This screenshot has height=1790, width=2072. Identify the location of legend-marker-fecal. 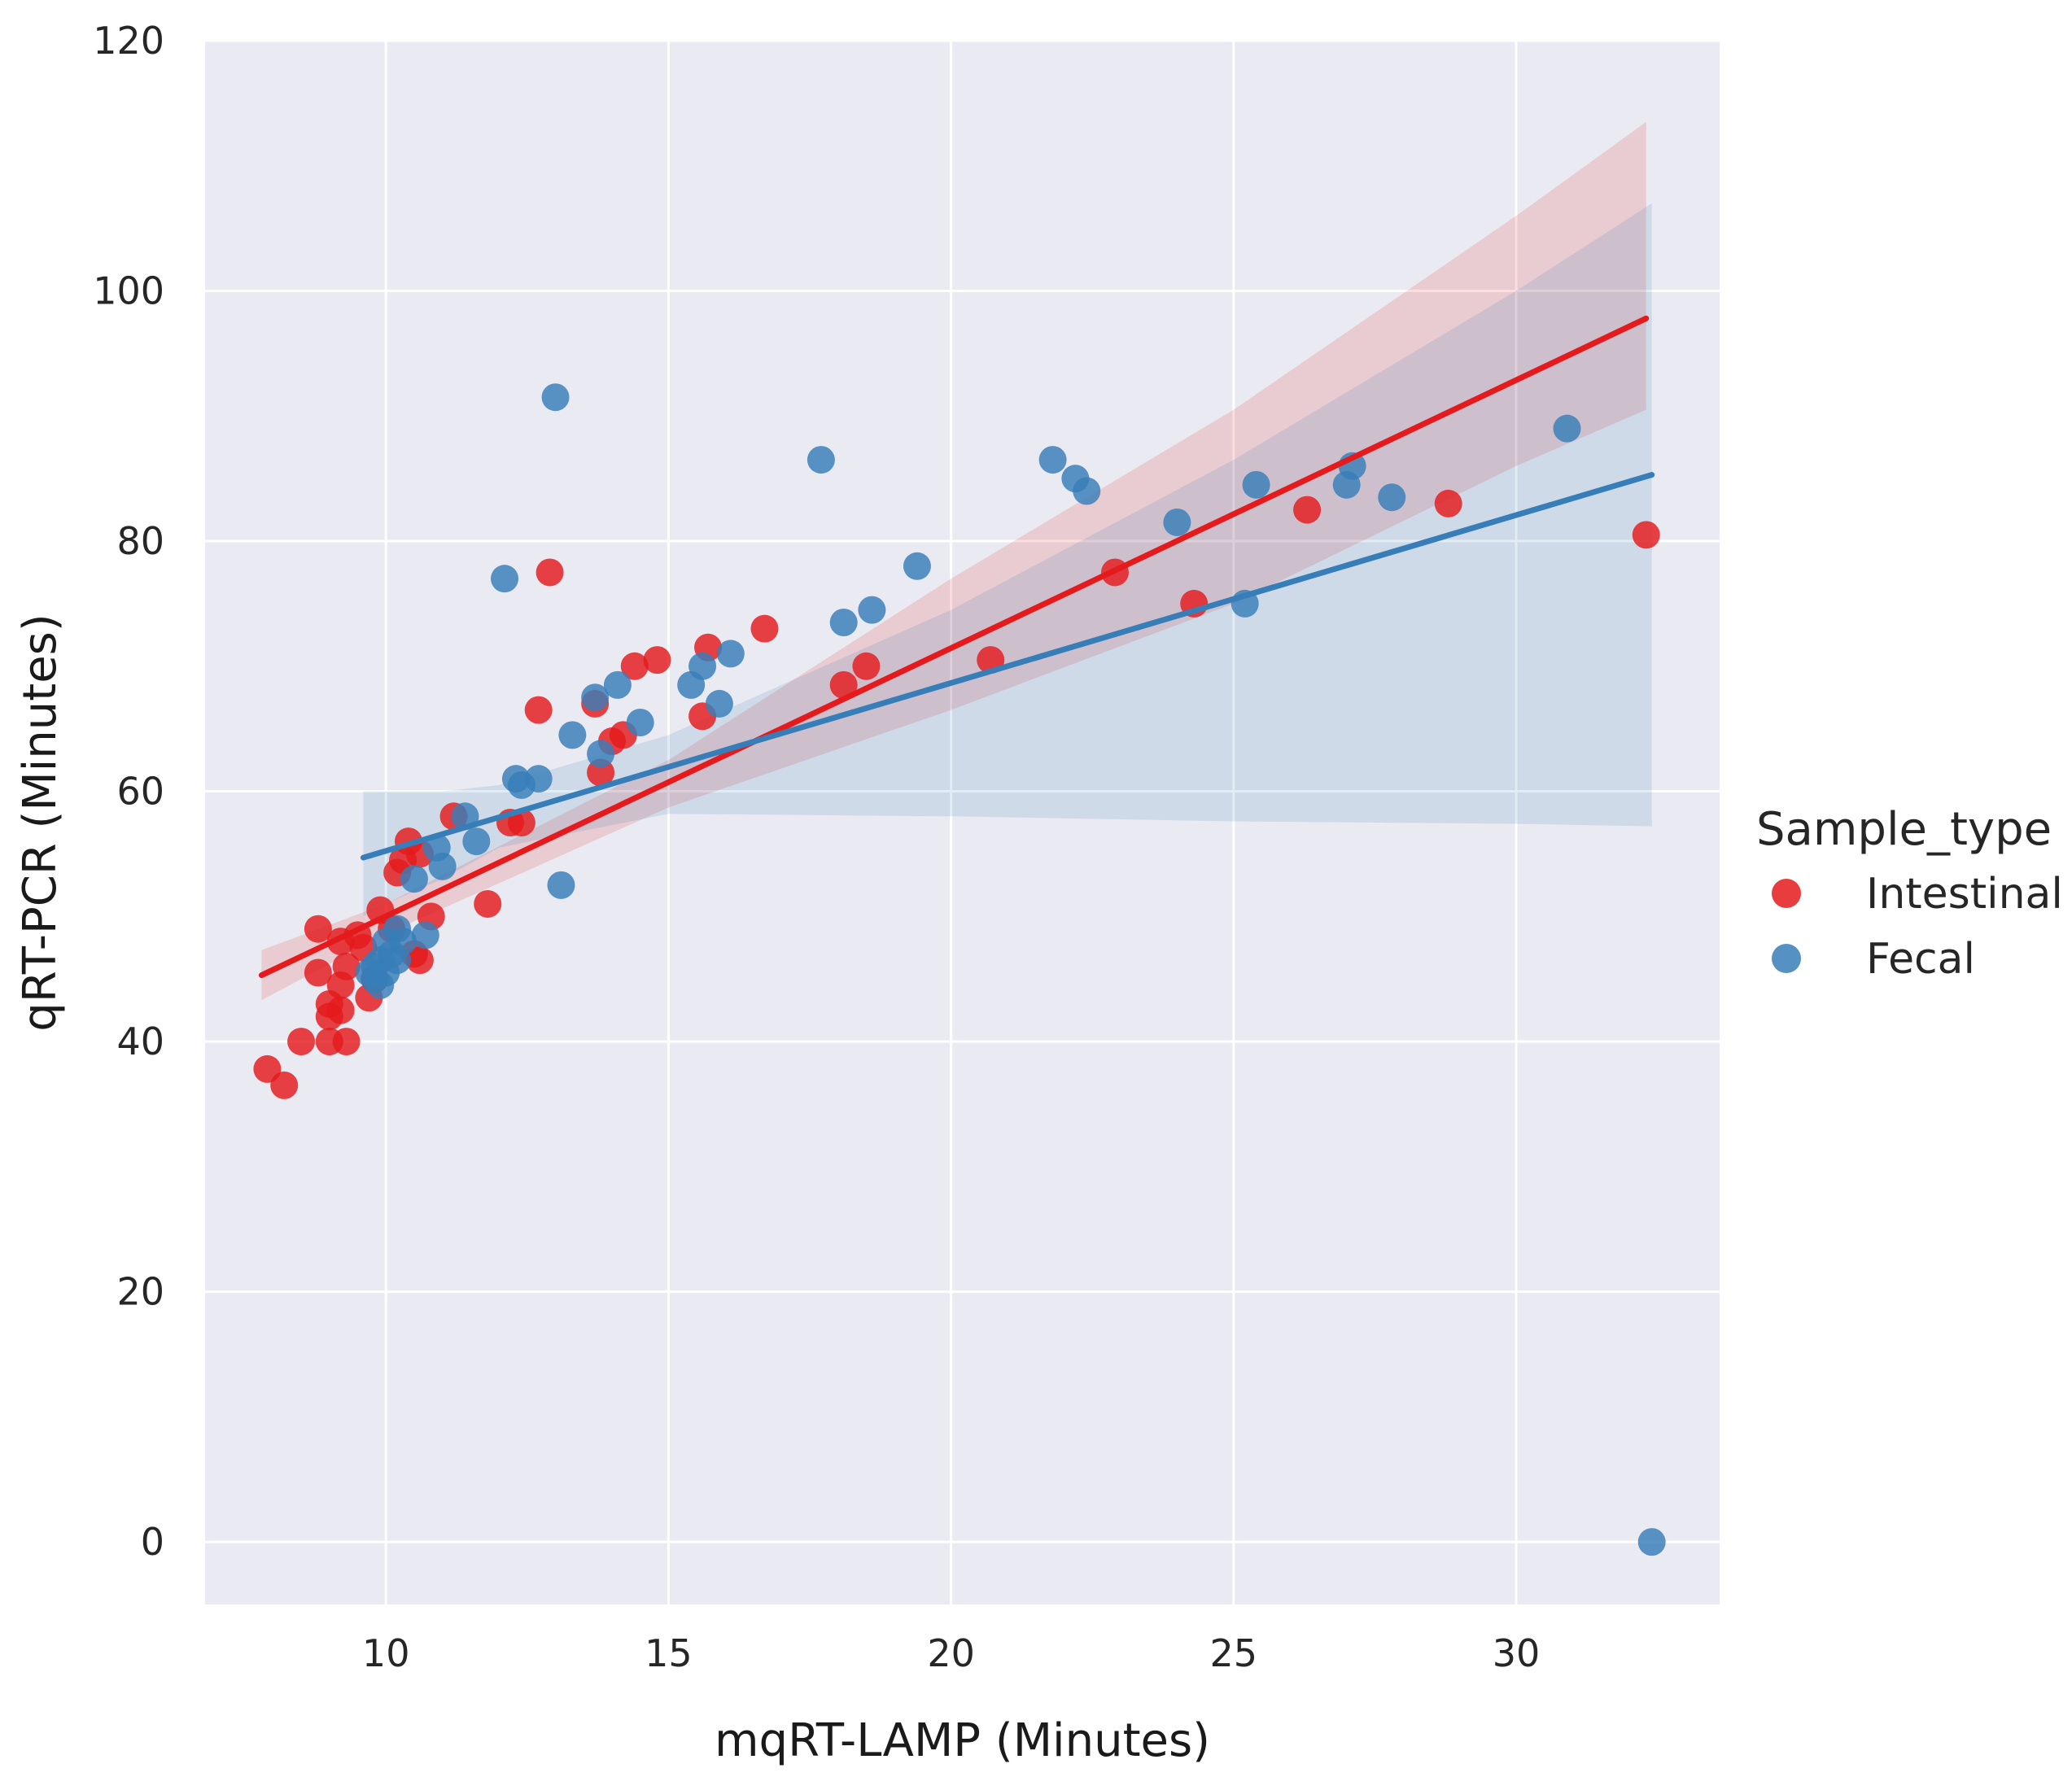
(1786, 959).